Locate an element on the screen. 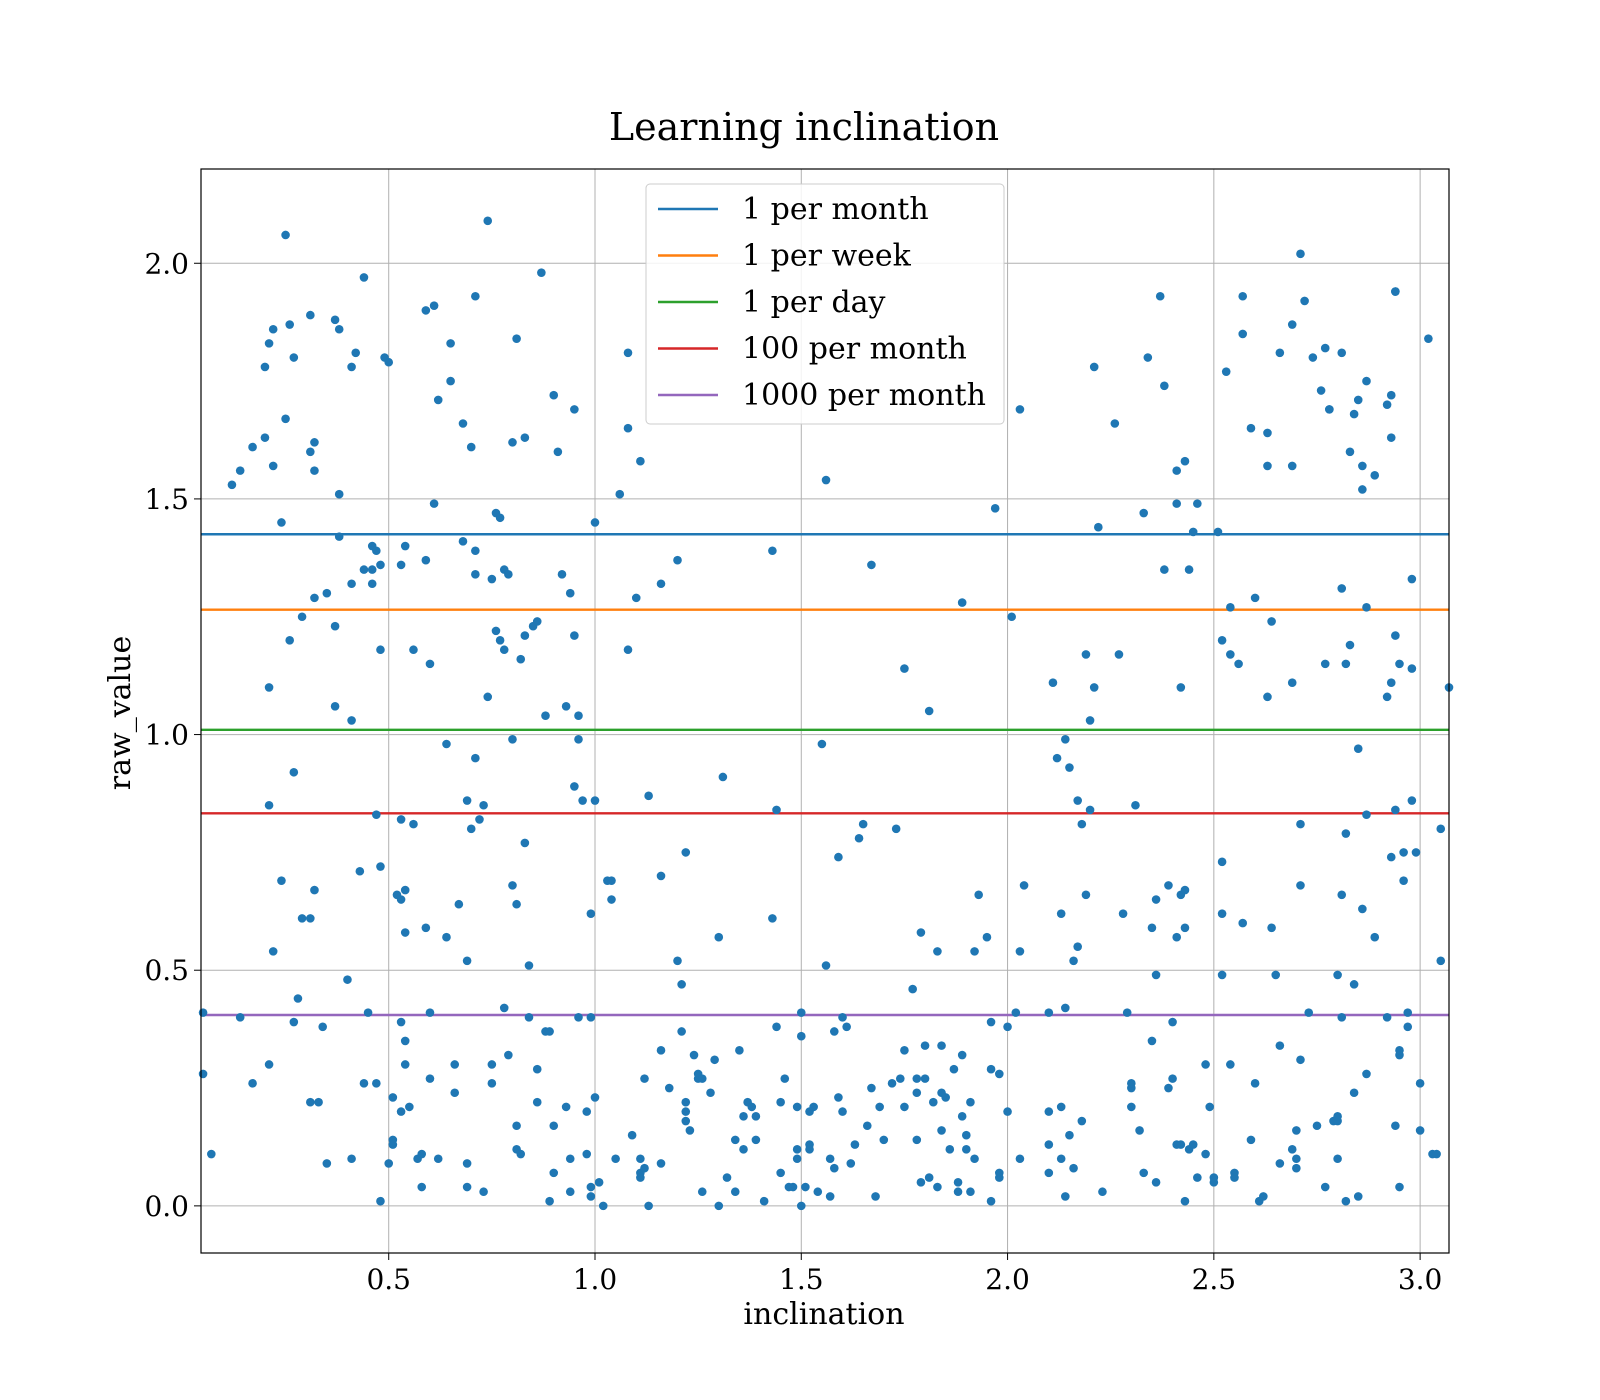  legend-label: 1 per week is located at coordinates (827, 256).